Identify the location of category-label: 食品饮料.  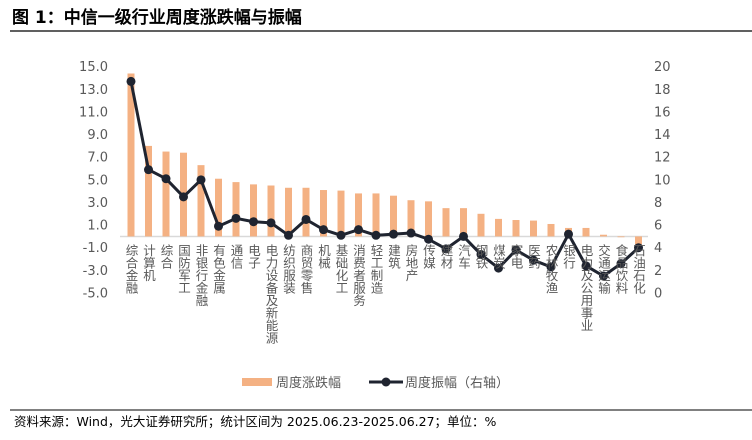
(621, 268).